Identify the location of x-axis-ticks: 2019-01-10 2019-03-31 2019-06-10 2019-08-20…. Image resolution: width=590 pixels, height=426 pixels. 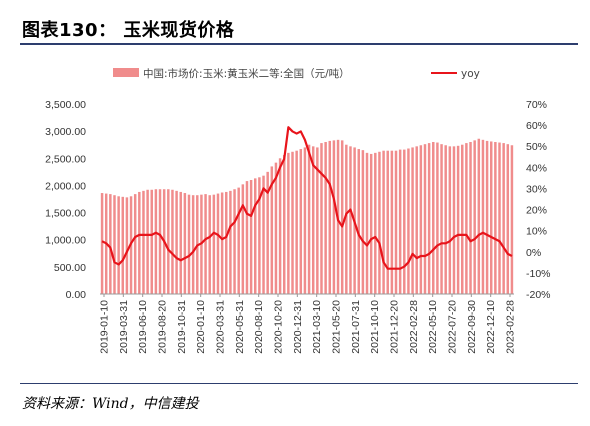
(308, 324).